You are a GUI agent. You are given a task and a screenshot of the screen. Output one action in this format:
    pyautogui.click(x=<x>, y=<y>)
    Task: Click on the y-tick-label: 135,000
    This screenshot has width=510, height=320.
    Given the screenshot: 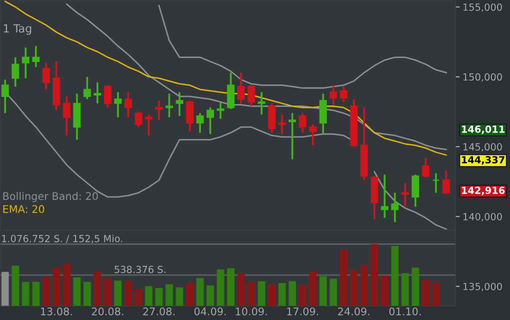 What is the action you would take?
    pyautogui.click(x=482, y=287)
    